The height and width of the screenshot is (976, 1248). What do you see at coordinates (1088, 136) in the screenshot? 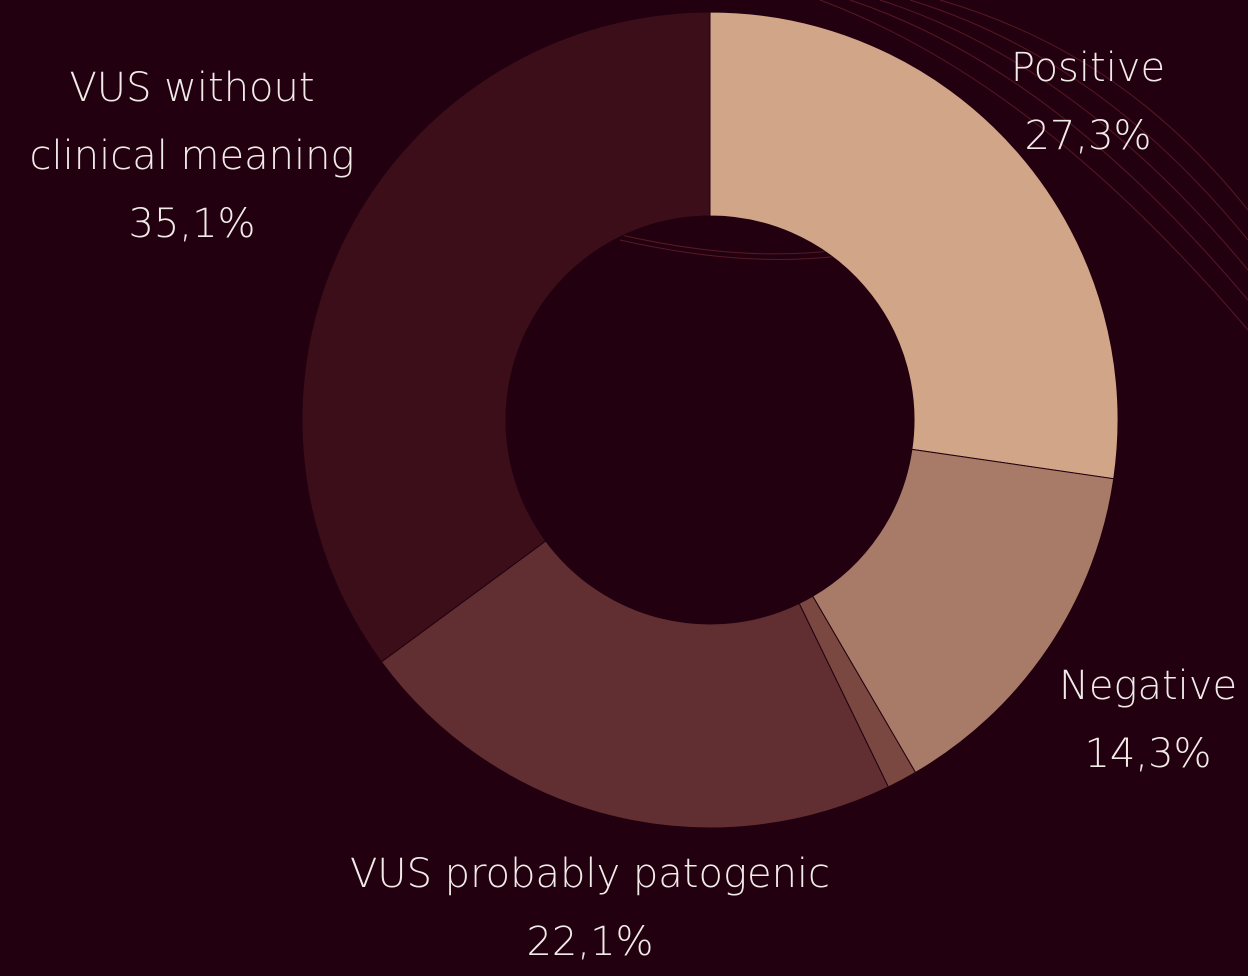
I see `value-label: 27,3%` at bounding box center [1088, 136].